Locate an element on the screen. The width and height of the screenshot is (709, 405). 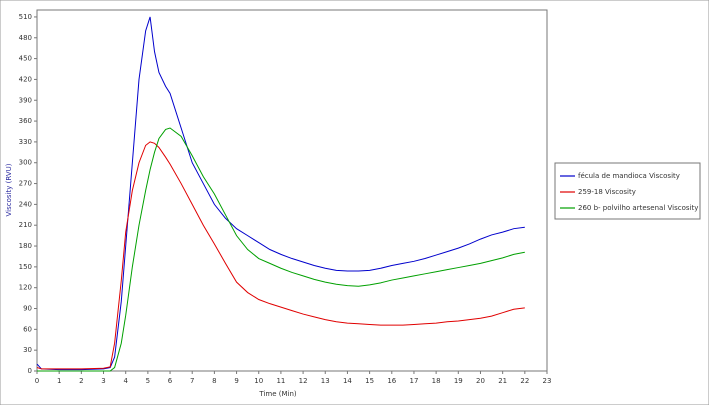
x-tick-label: 8 is located at coordinates (214, 381).